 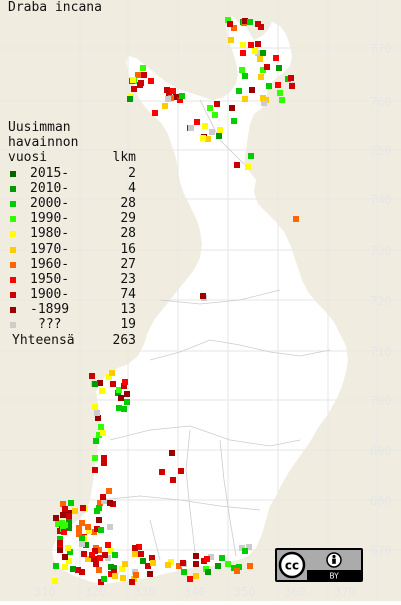 What do you see at coordinates (50, 173) in the screenshot?
I see `legend-row-label: 2015-` at bounding box center [50, 173].